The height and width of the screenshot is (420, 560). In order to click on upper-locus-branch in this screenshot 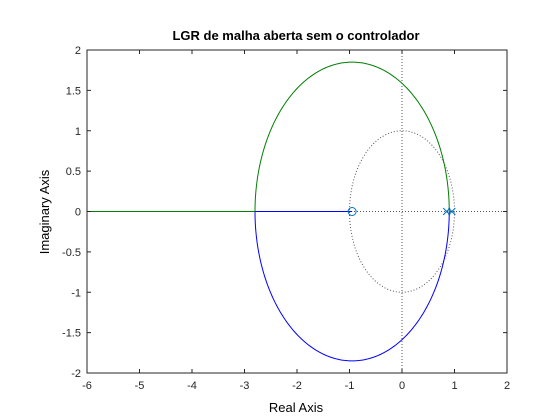, I will do `click(352, 136)`.